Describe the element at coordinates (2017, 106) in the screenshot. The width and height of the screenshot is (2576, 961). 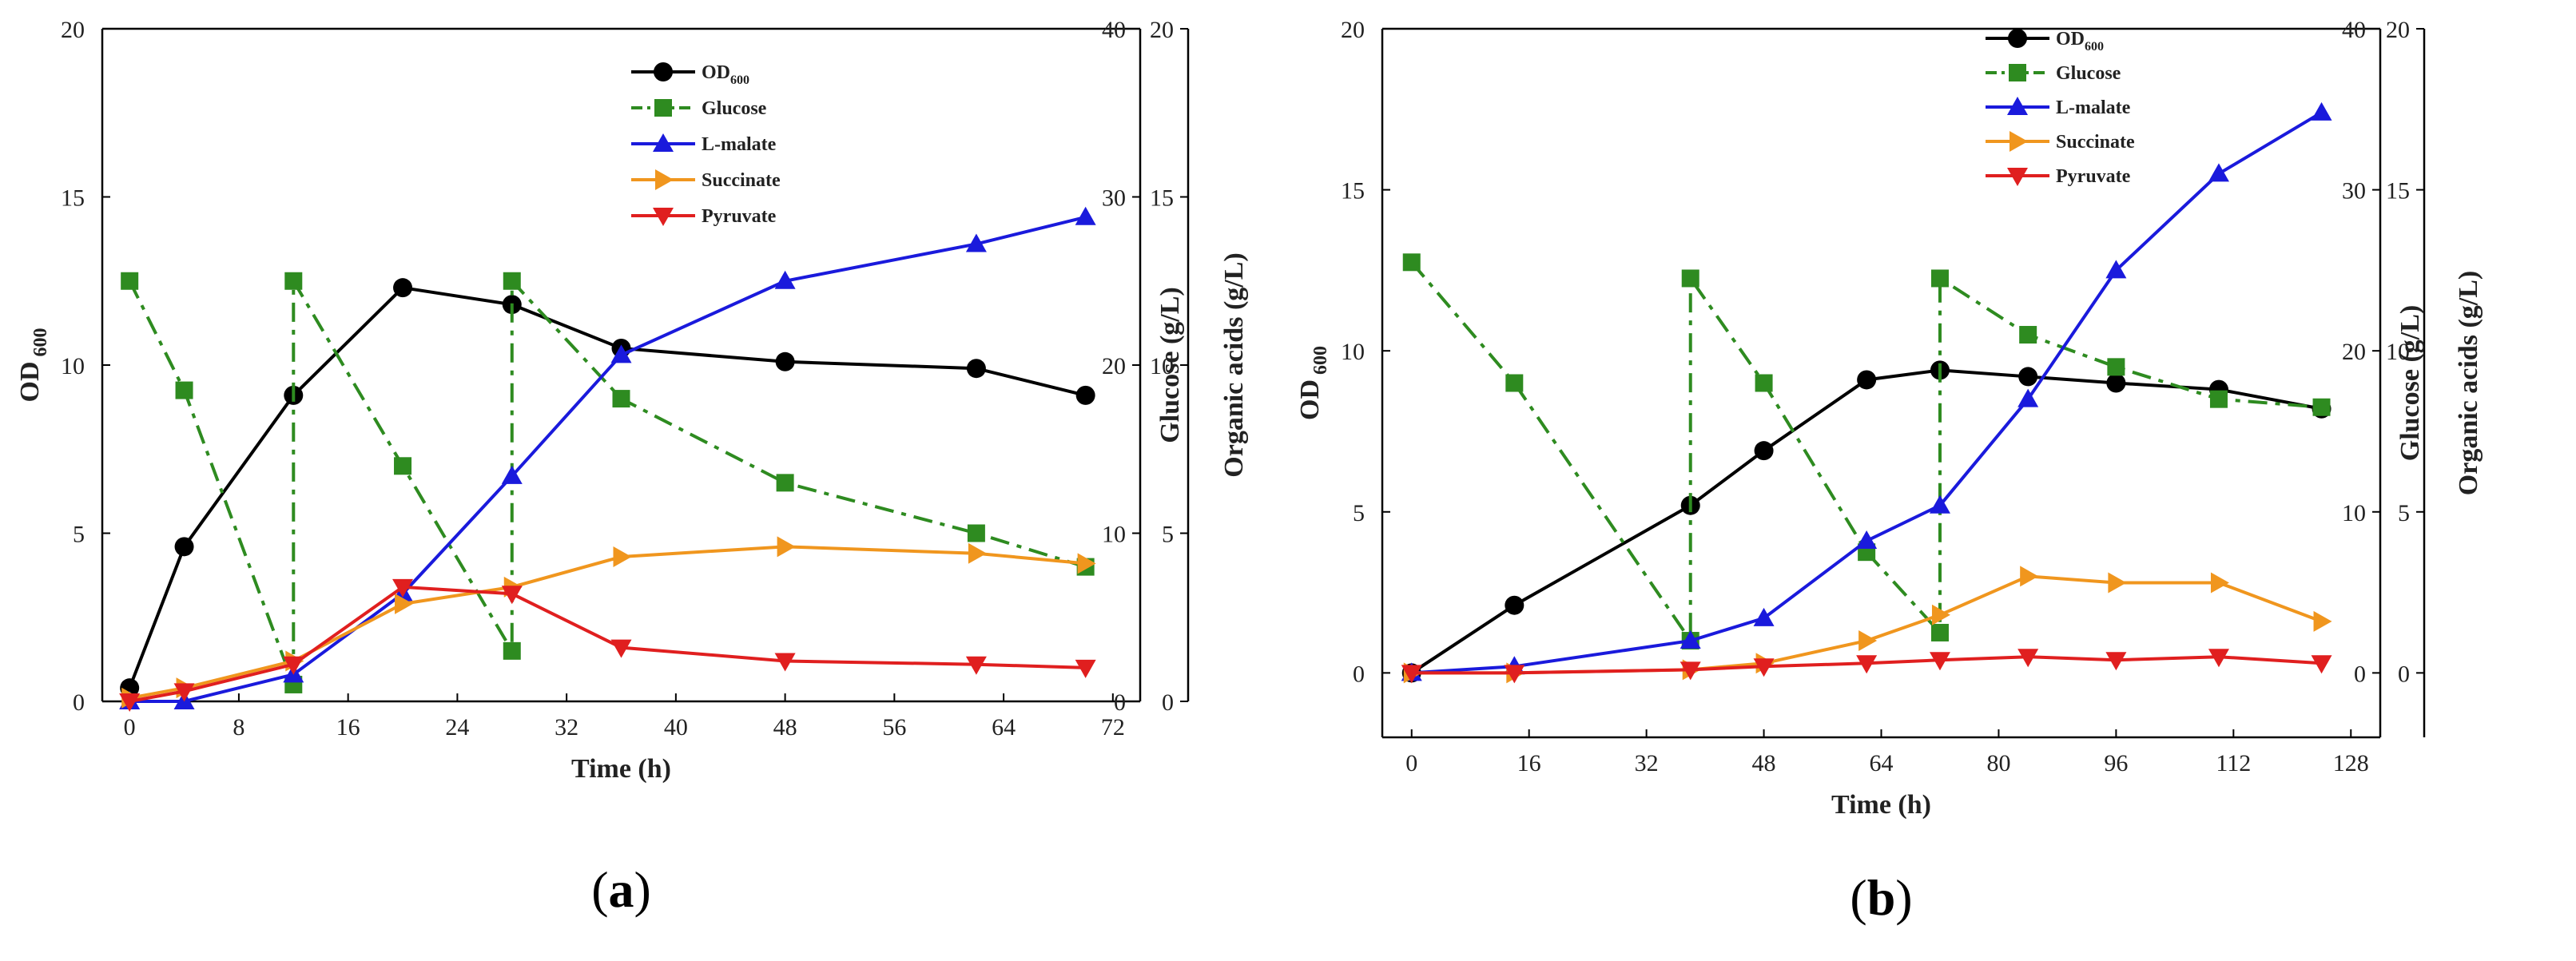
I see `legend-marker-malate` at that location.